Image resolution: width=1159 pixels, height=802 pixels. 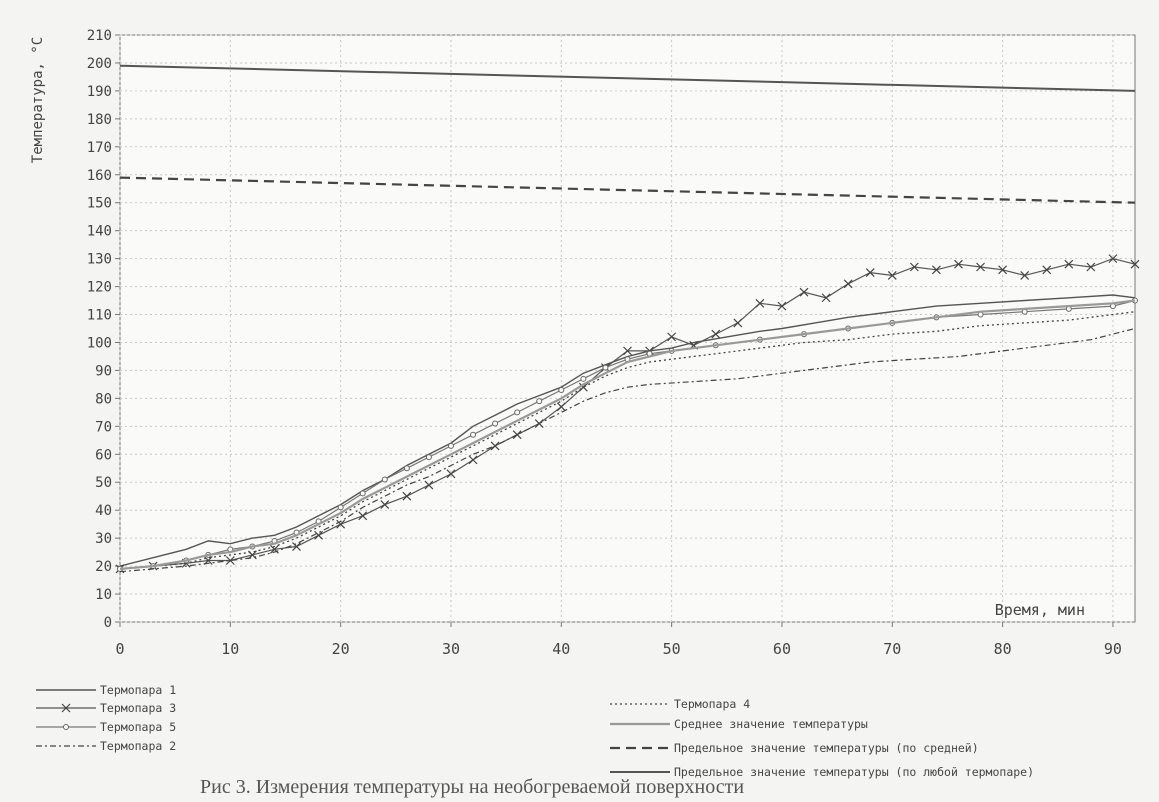 What do you see at coordinates (66, 727) in the screenshot?
I see `legend-marker-circle` at bounding box center [66, 727].